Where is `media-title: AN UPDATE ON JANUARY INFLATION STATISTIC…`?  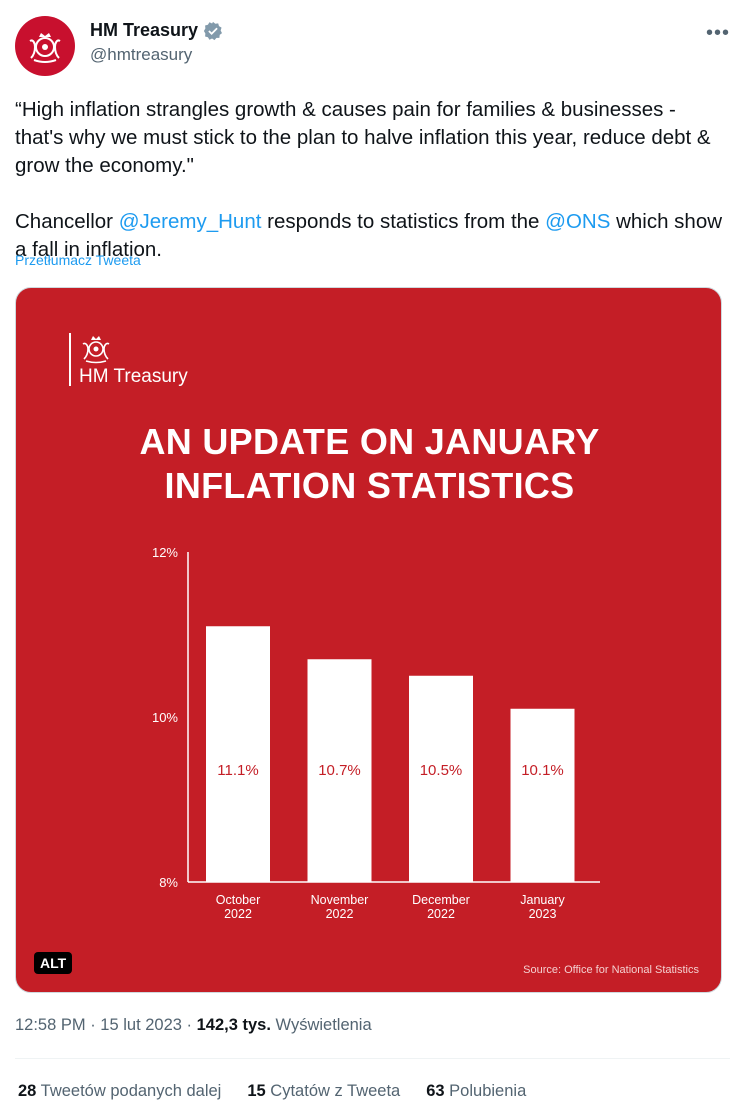
media-title: AN UPDATE ON JANUARY INFLATION STATISTIC… is located at coordinates (368, 464).